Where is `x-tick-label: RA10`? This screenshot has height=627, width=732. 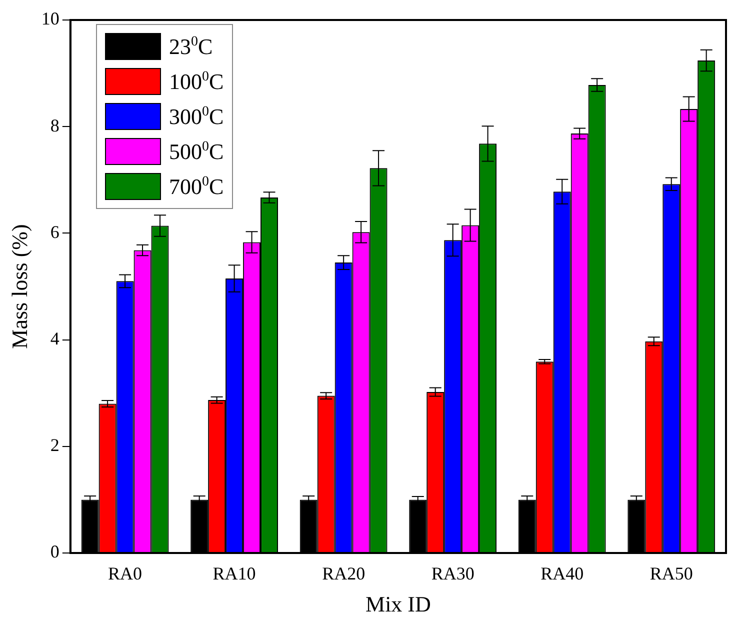
x-tick-label: RA10 is located at coordinates (234, 574).